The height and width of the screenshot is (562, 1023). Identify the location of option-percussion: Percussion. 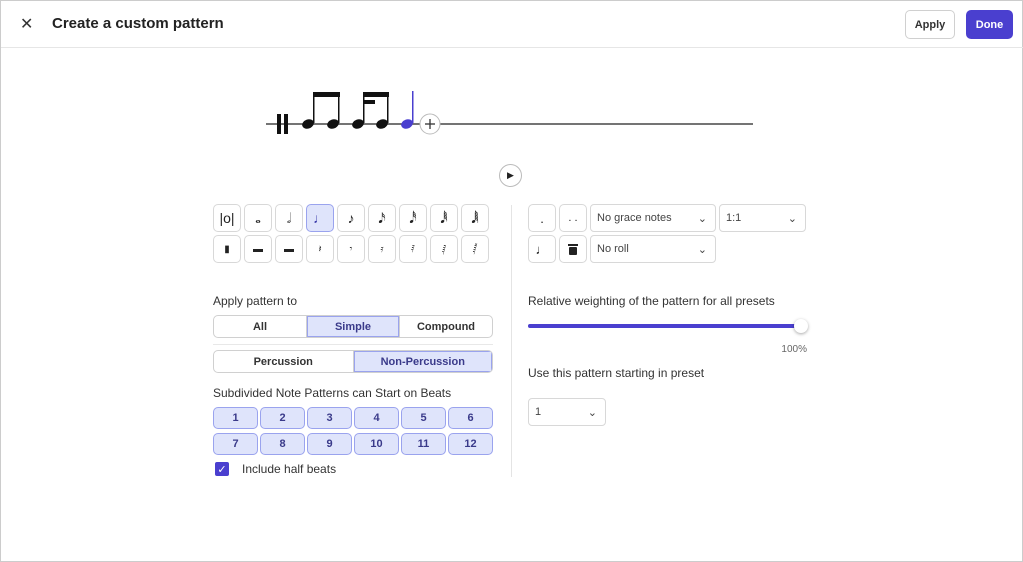
(284, 361).